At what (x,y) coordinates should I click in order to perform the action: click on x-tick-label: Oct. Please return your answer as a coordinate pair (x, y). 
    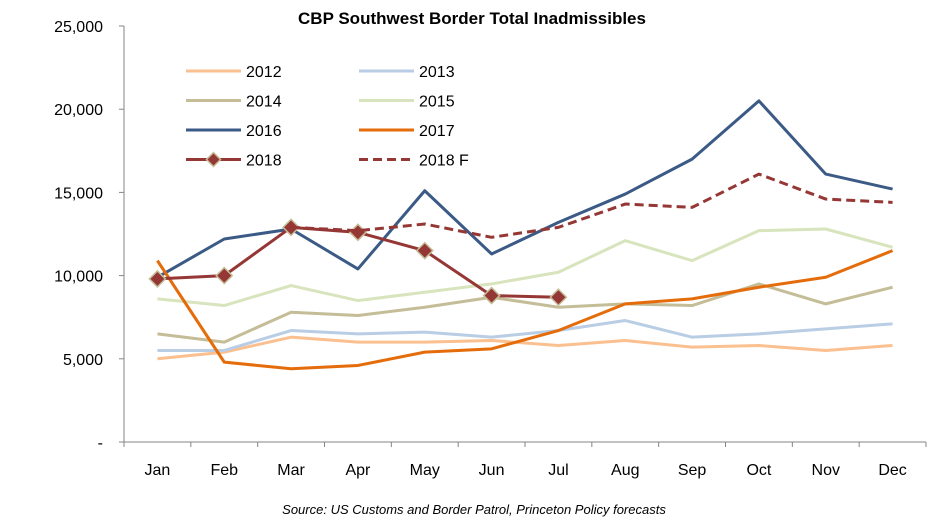
    Looking at the image, I should click on (758, 470).